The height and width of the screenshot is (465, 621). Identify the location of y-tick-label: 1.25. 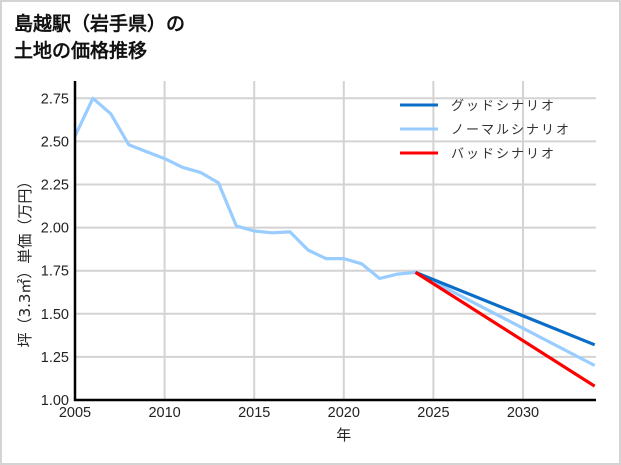
(55, 358).